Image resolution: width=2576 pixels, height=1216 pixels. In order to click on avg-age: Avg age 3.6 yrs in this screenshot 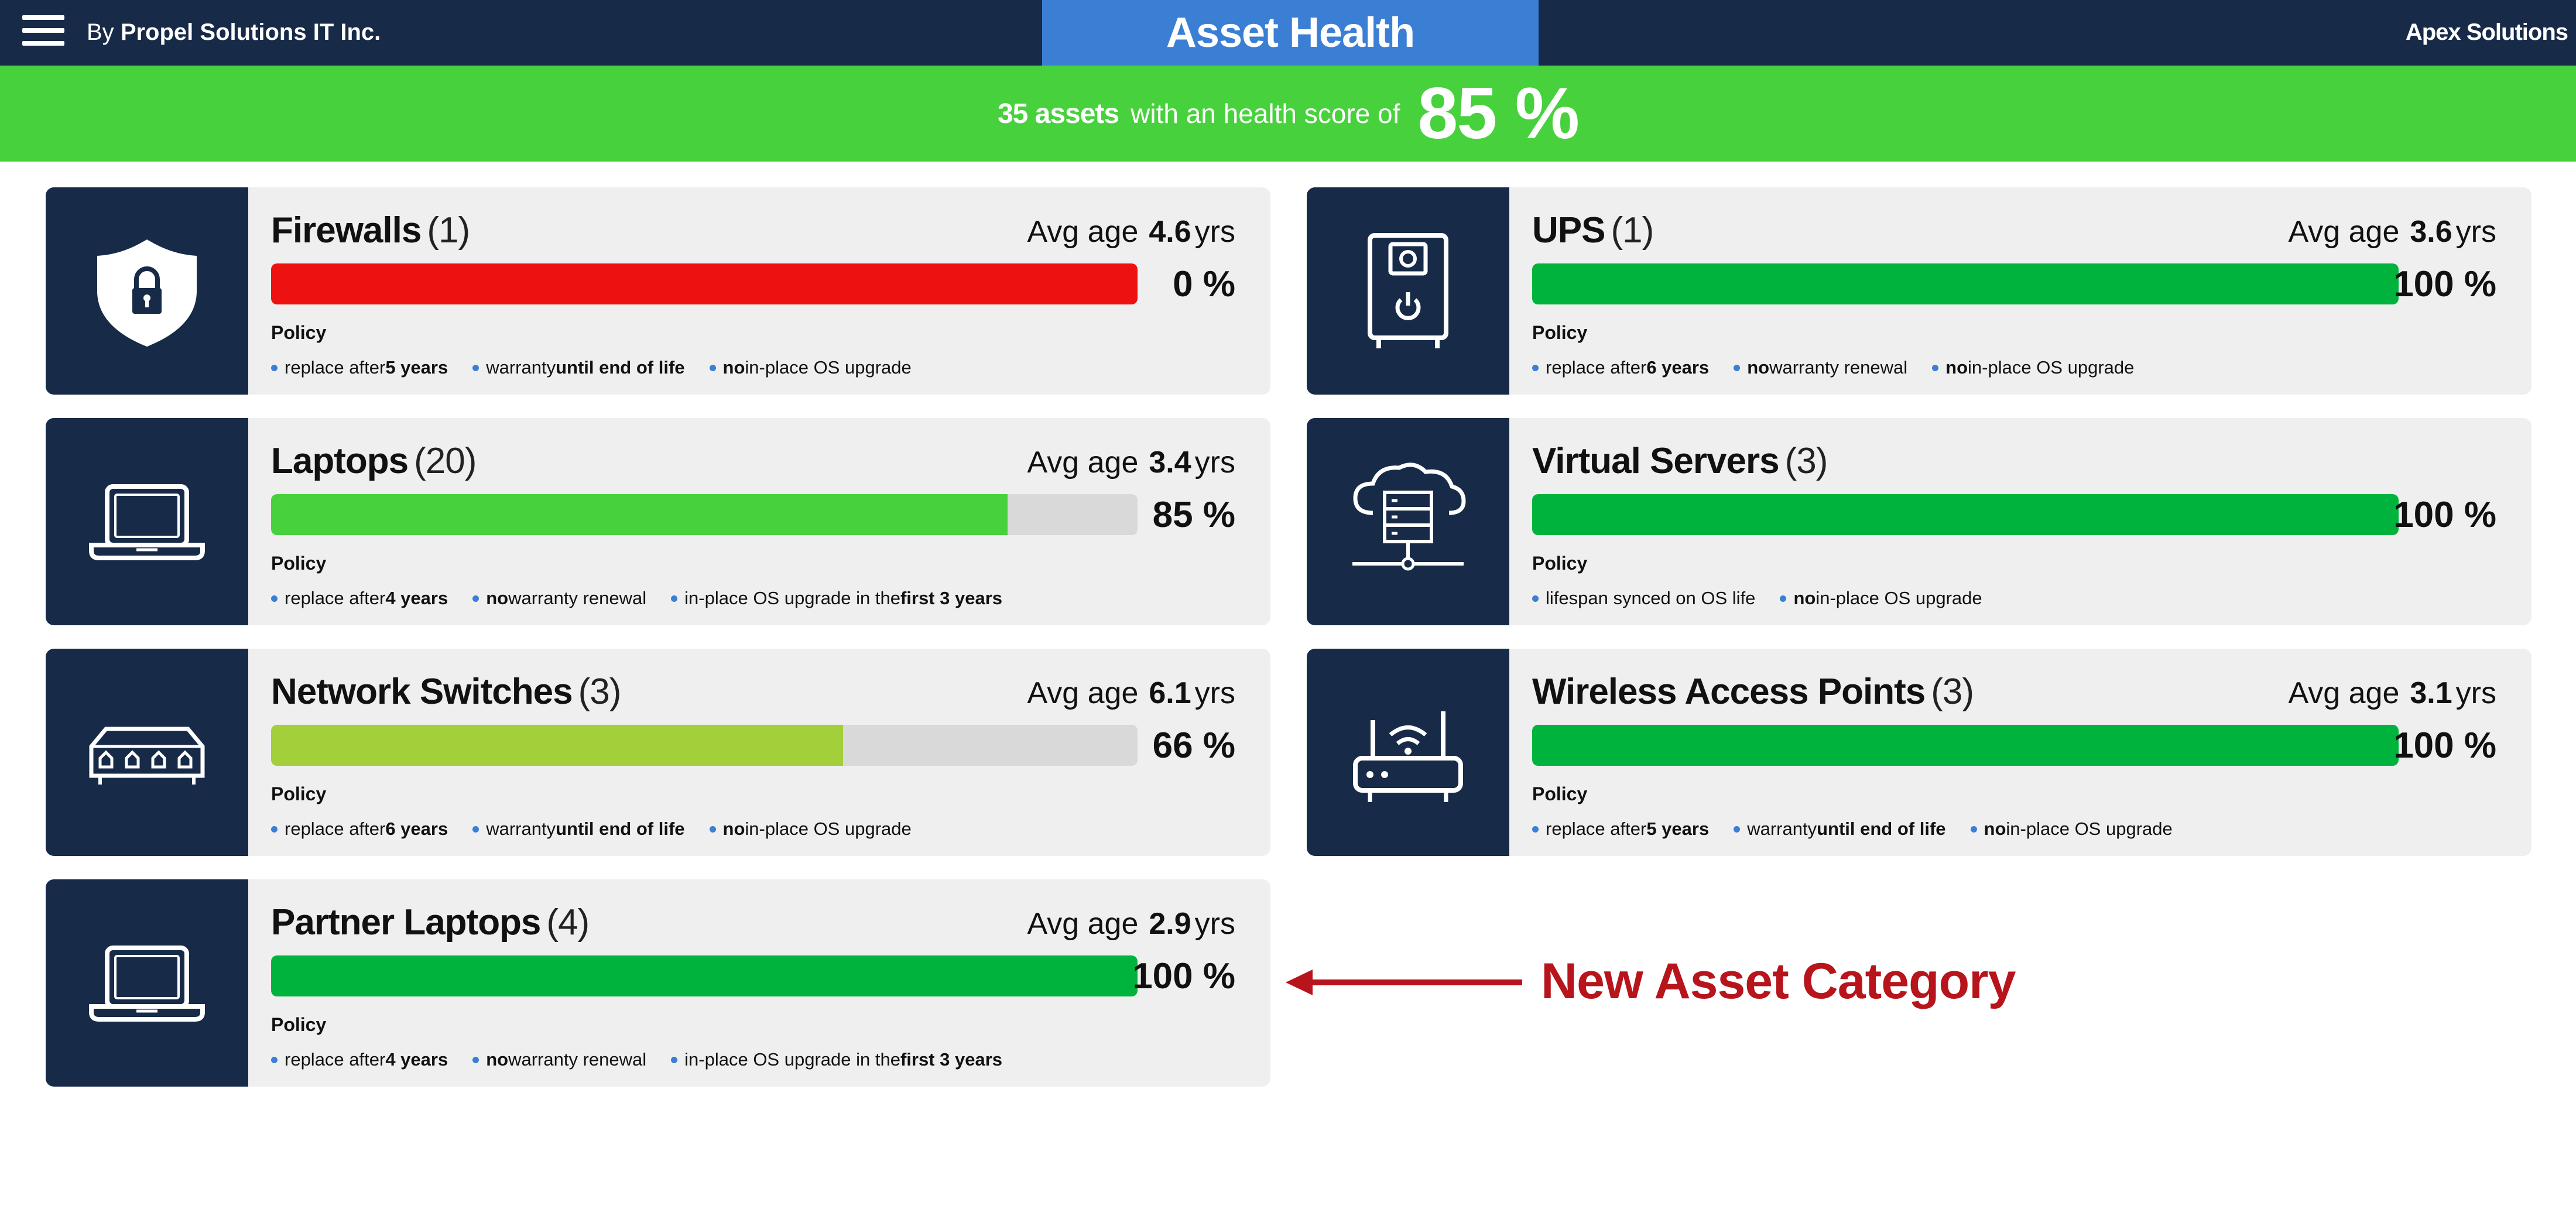, I will do `click(2393, 232)`.